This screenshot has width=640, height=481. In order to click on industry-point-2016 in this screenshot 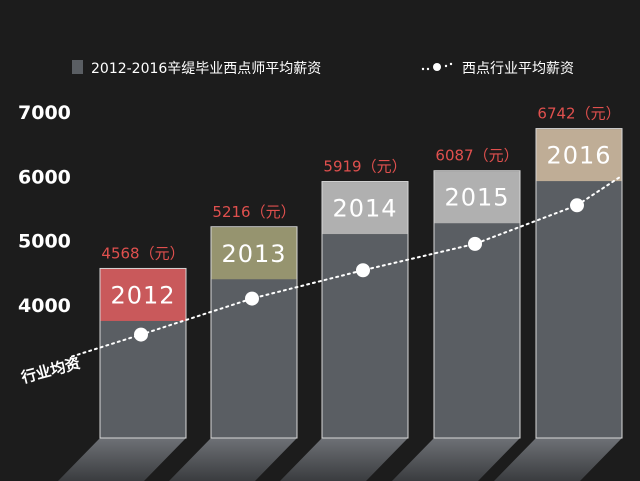, I will do `click(577, 205)`.